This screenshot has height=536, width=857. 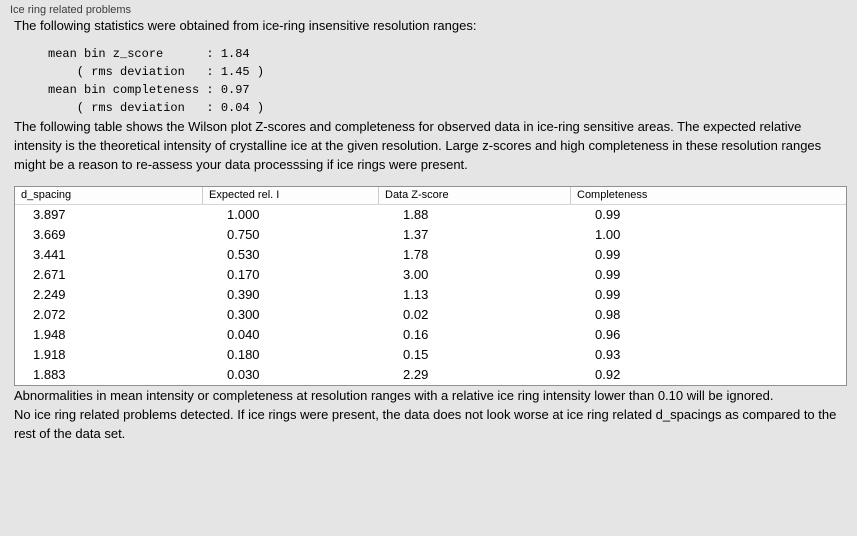 What do you see at coordinates (49, 354) in the screenshot?
I see `table-cell: 1.918` at bounding box center [49, 354].